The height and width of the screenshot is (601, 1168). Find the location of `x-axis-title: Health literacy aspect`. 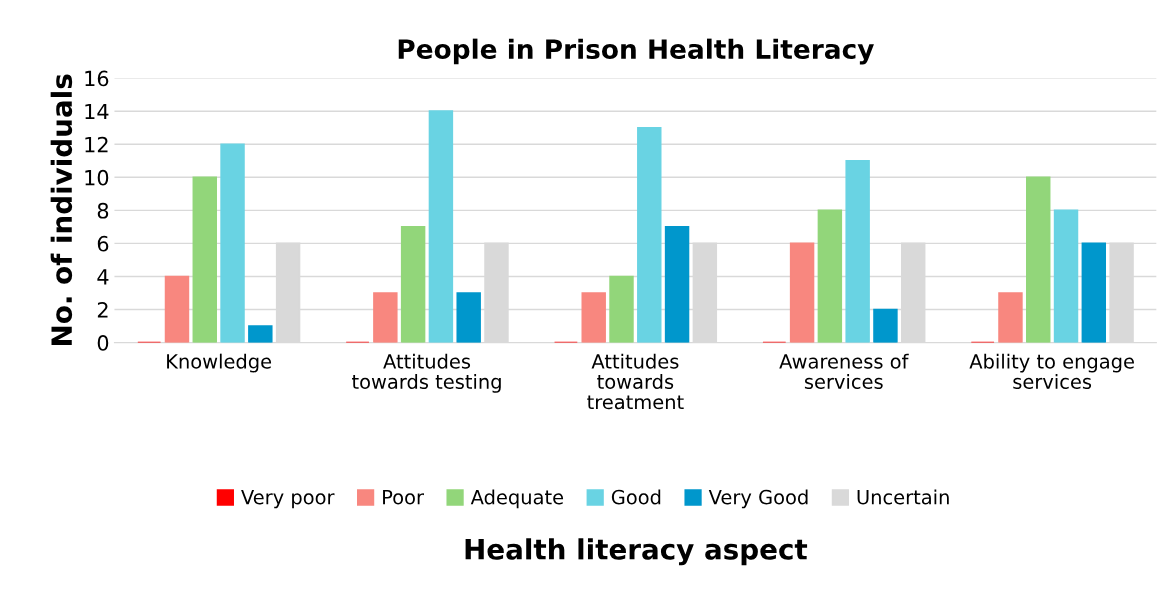

x-axis-title: Health literacy aspect is located at coordinates (636, 552).